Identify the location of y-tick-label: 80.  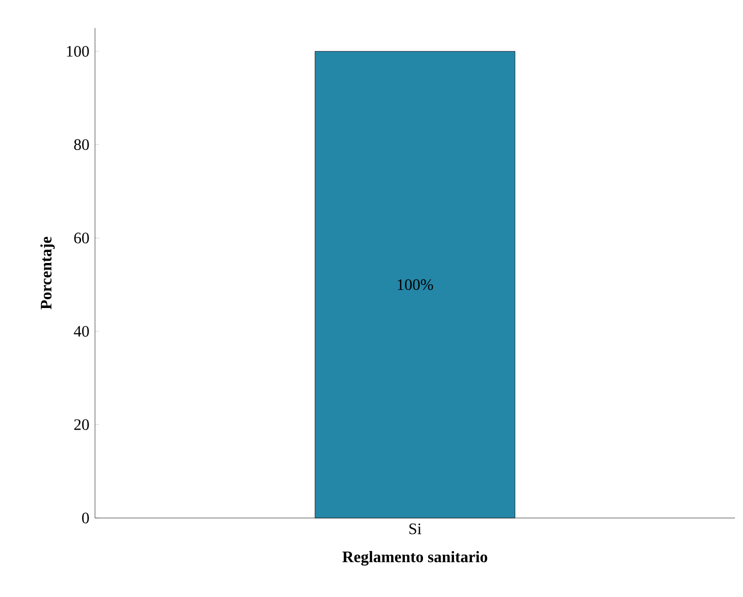
(81, 144).